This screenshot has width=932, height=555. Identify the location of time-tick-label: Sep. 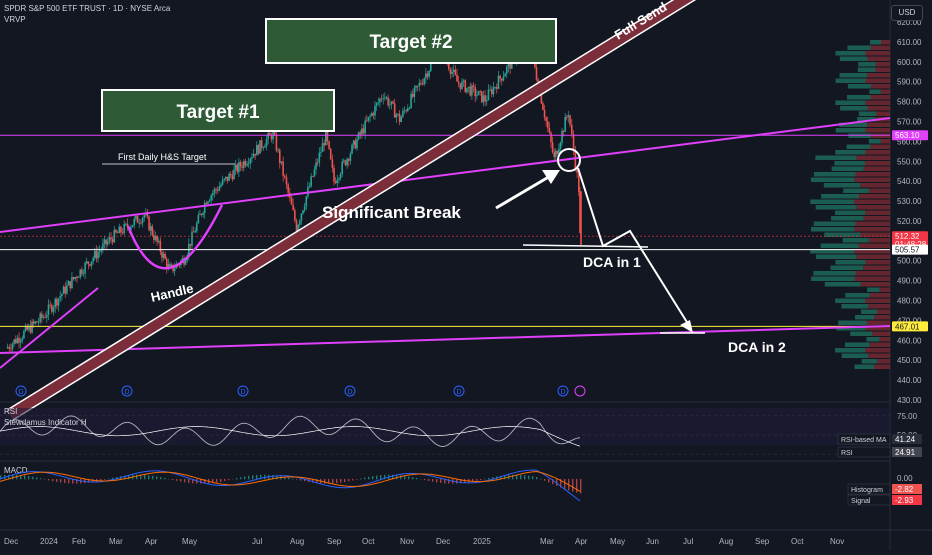
(762, 541).